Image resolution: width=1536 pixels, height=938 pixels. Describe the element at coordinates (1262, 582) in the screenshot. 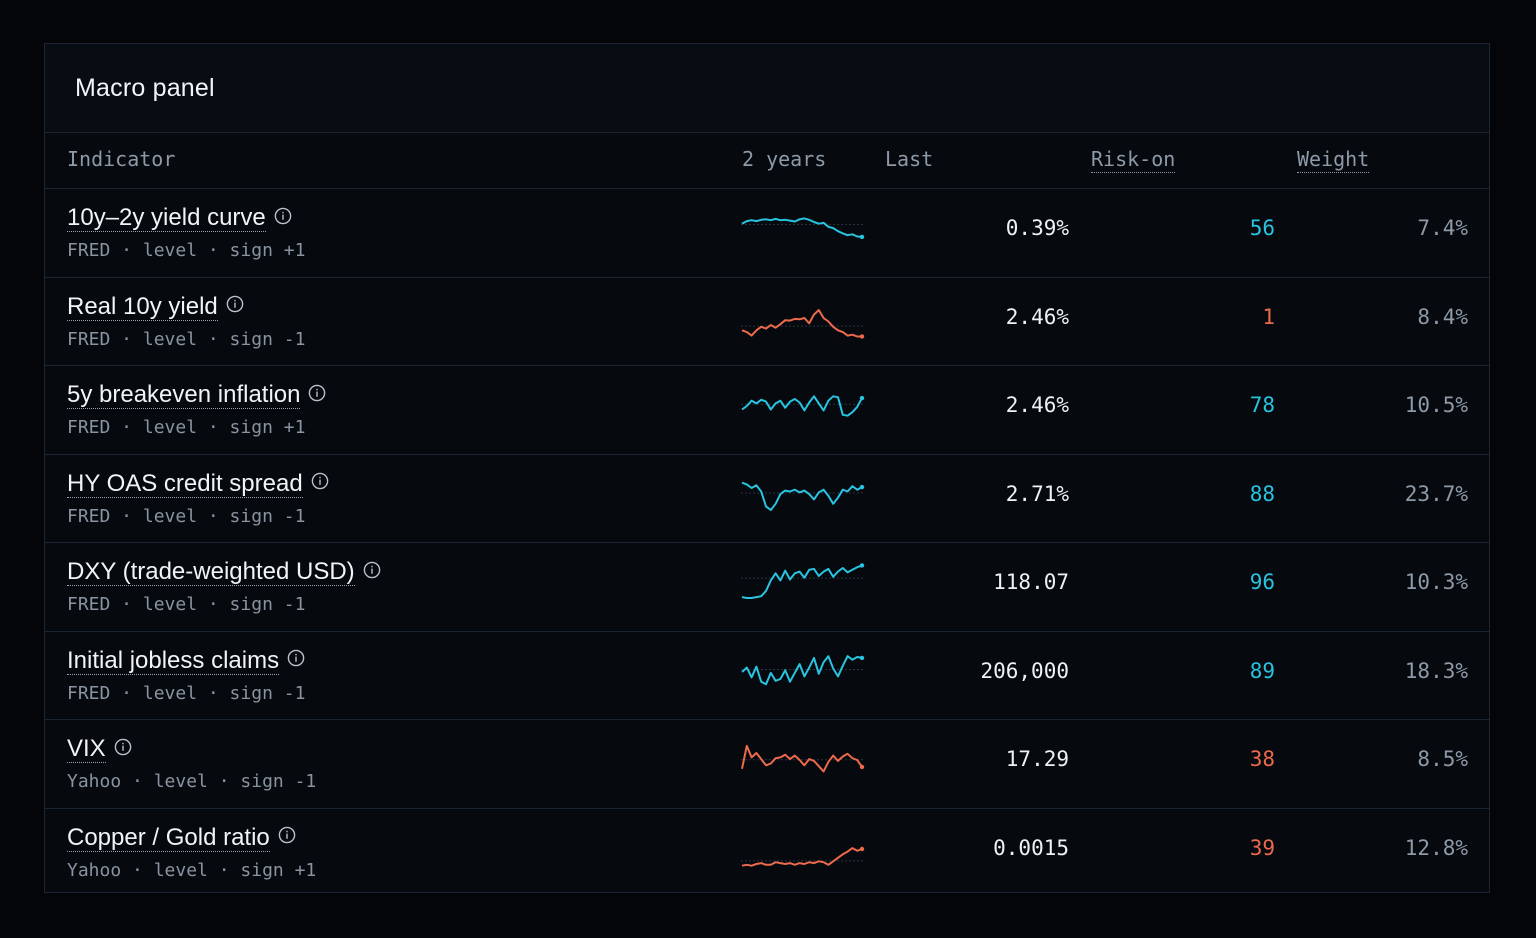

I see `risk-on-score: 96` at that location.